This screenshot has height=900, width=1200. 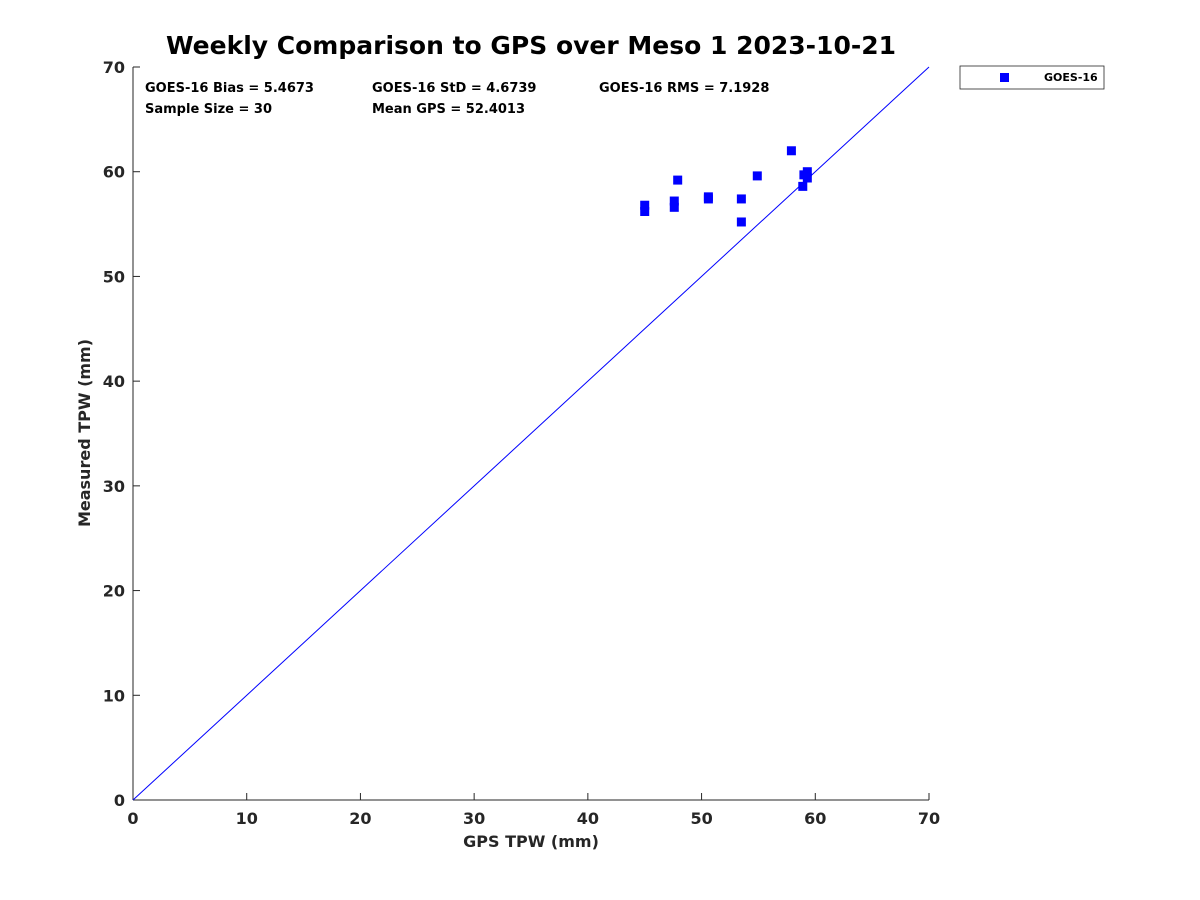 What do you see at coordinates (229, 88) in the screenshot?
I see `stat-annotation: GOES-16 Bias = 5.4673` at bounding box center [229, 88].